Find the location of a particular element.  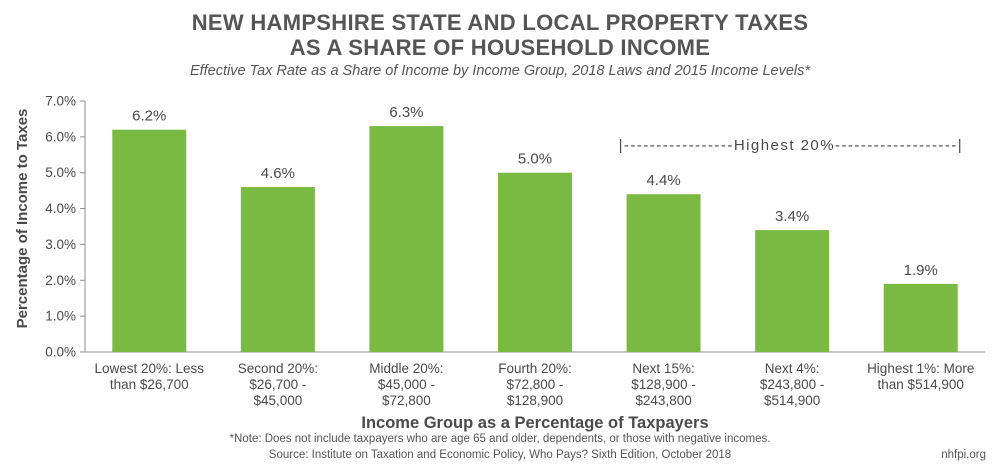

x-tick-label-line: Next 15%: is located at coordinates (663, 368).